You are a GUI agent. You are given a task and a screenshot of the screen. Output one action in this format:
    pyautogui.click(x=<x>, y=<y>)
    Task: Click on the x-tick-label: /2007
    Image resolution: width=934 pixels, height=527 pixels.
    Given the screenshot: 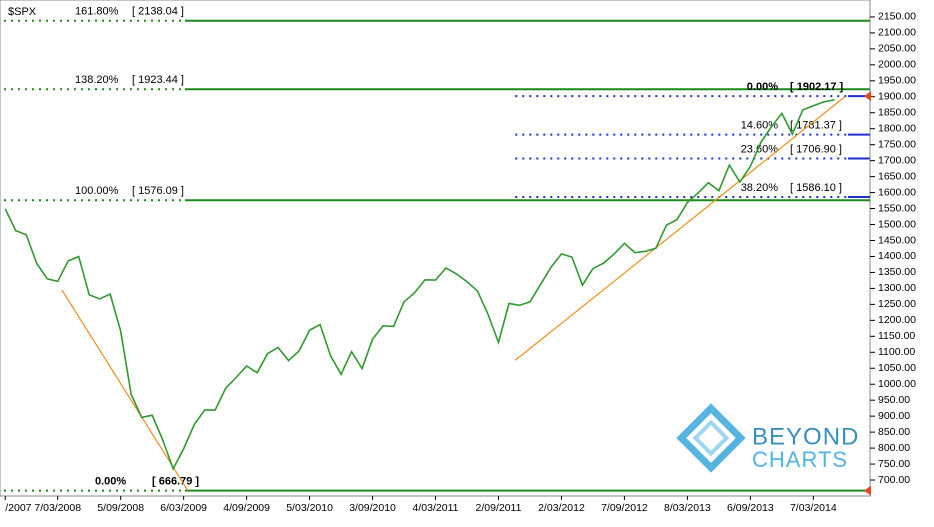 What is the action you would take?
    pyautogui.click(x=18, y=508)
    